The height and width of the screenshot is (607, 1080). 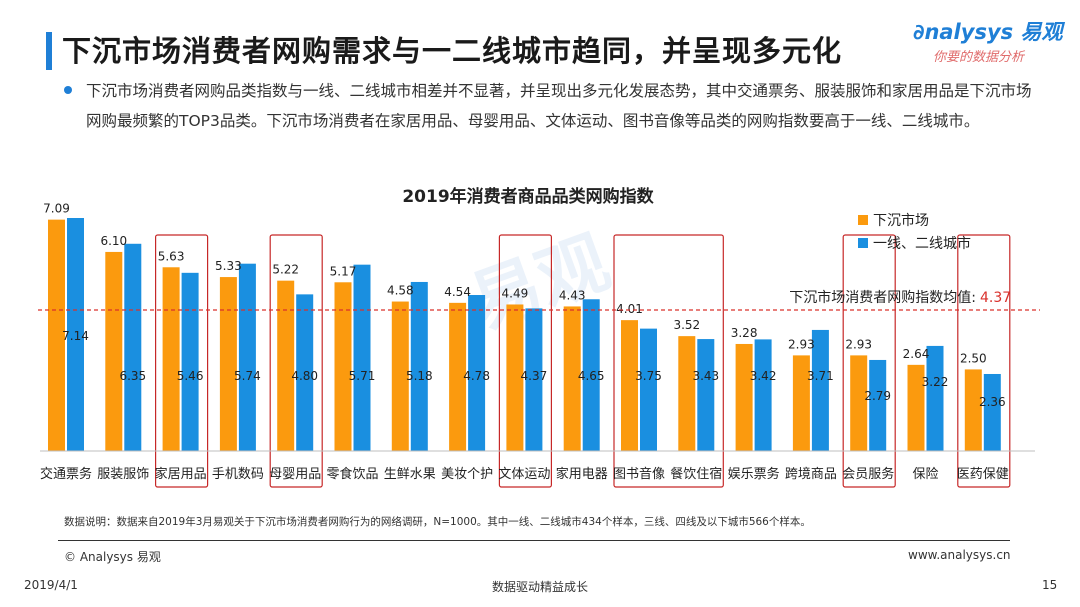 What do you see at coordinates (247, 376) in the screenshot?
I see `label-tier1-2-3: 5.74` at bounding box center [247, 376].